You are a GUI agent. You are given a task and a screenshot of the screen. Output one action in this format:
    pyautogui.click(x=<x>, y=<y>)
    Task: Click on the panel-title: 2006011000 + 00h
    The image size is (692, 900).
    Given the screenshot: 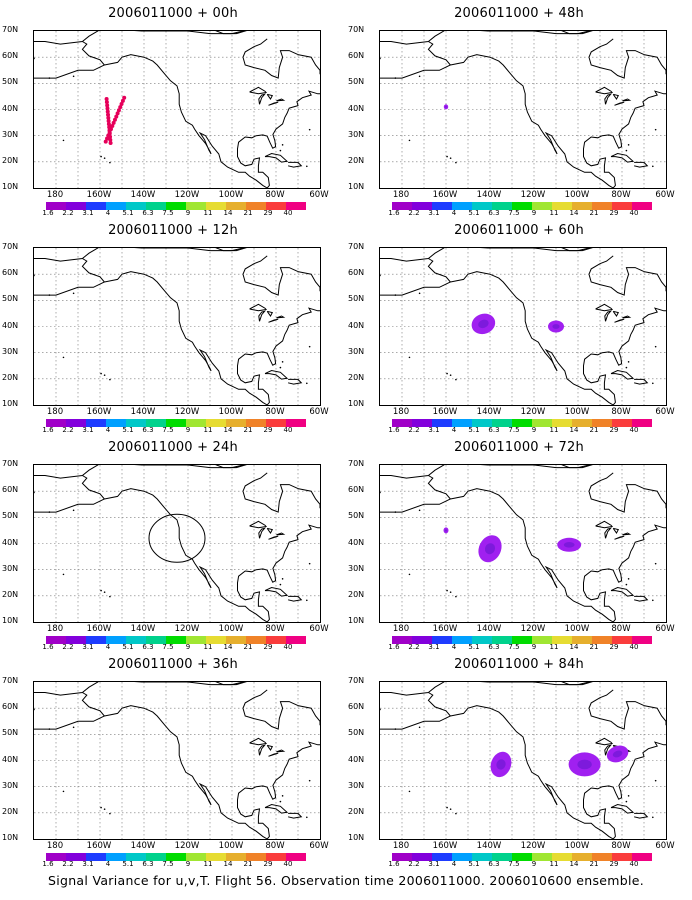 What is the action you would take?
    pyautogui.click(x=173, y=13)
    